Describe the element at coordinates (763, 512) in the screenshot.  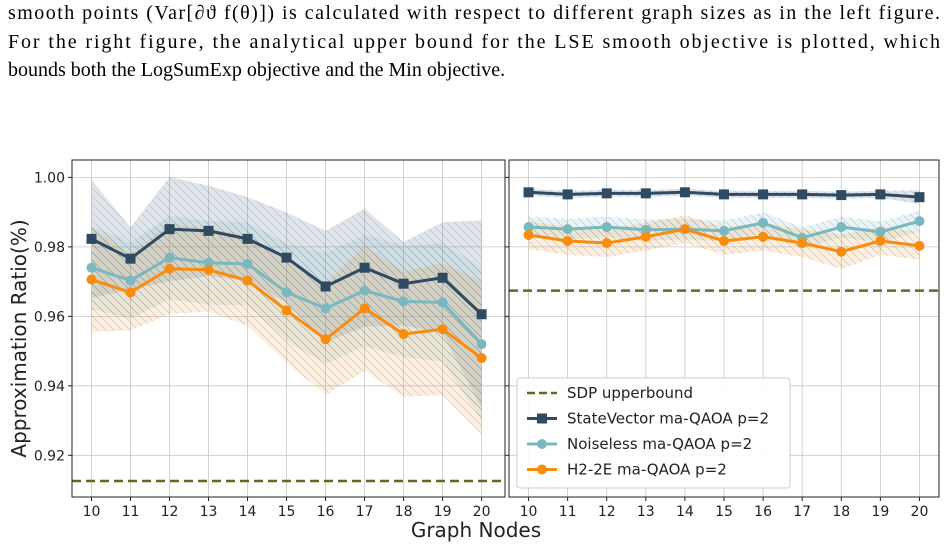
I see `x-tick-label: 16` at that location.